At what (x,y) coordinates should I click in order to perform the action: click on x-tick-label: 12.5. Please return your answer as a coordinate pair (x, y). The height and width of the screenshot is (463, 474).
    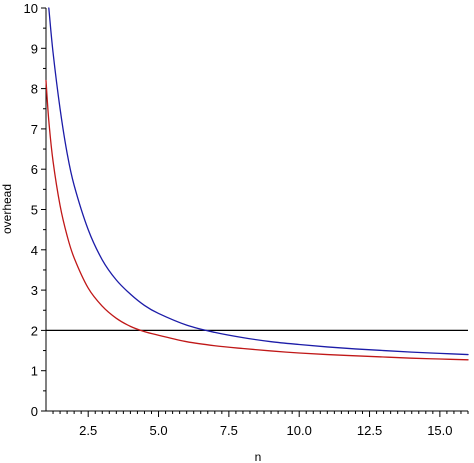
    Looking at the image, I should click on (369, 430).